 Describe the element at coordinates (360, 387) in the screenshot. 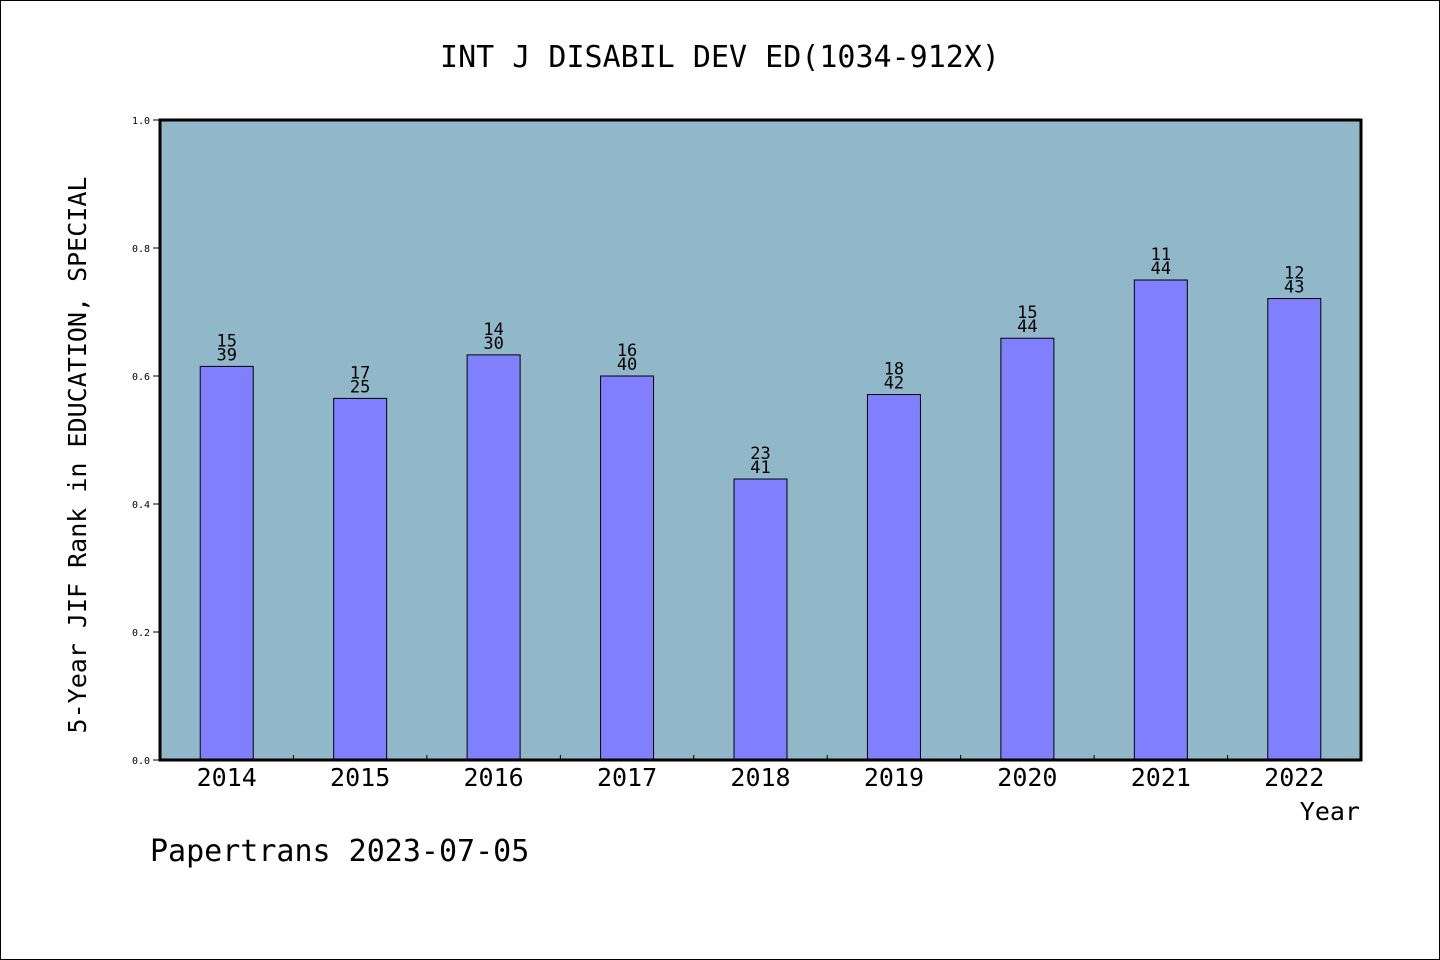

I see `bar-total-label-2015: 25` at that location.